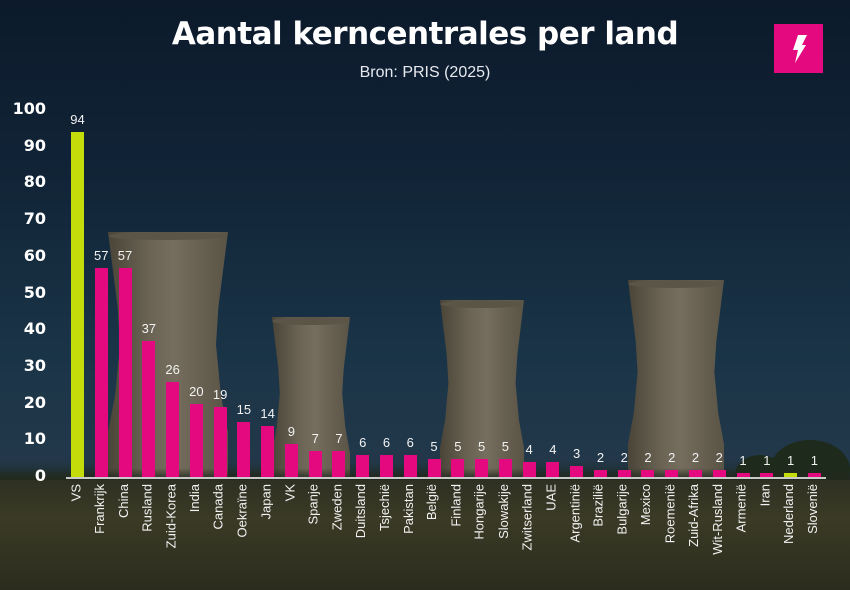 This screenshot has width=850, height=590. I want to click on category-label: Tsjechië, so click(384, 507).